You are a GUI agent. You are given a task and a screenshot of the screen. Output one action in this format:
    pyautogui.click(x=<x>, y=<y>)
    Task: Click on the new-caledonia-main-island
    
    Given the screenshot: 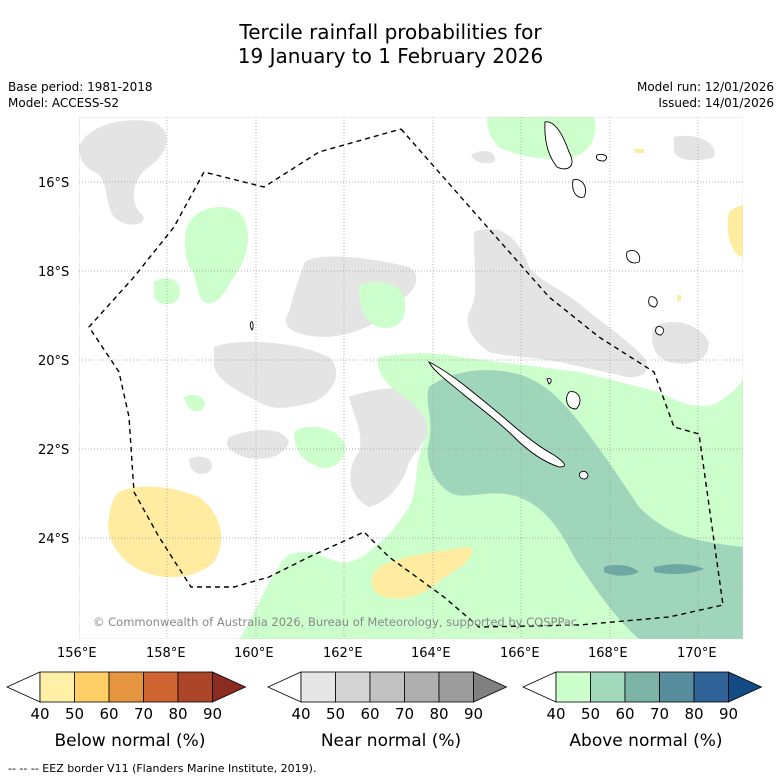 What is the action you would take?
    pyautogui.click(x=496, y=414)
    